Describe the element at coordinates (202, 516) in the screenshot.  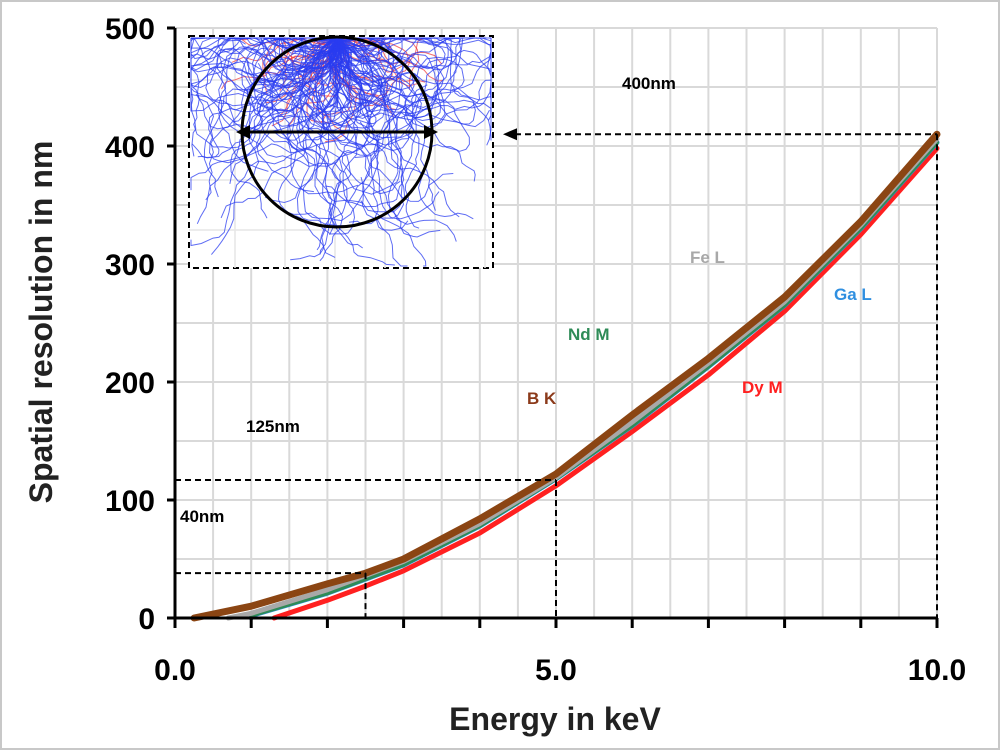
I see `annotation-40nm: 40nm` at that location.